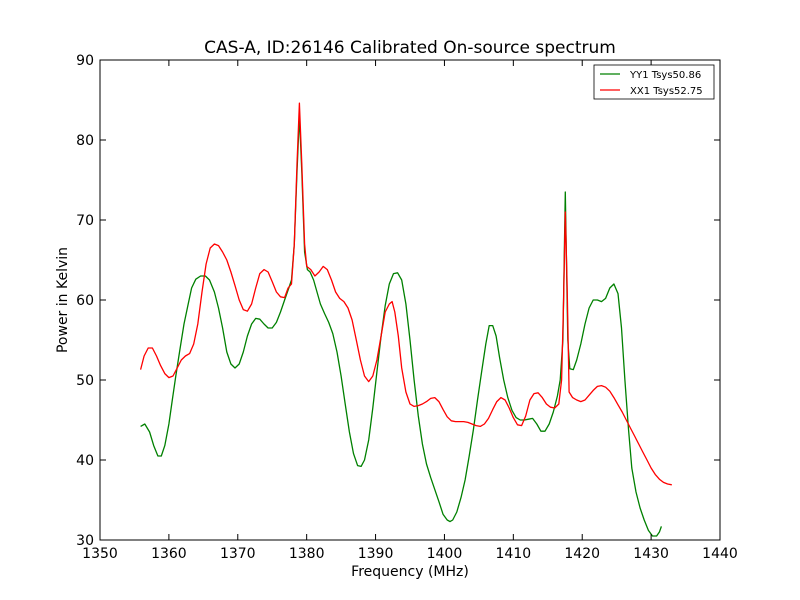  What do you see at coordinates (85, 61) in the screenshot?
I see `y-tick-label: 90` at bounding box center [85, 61].